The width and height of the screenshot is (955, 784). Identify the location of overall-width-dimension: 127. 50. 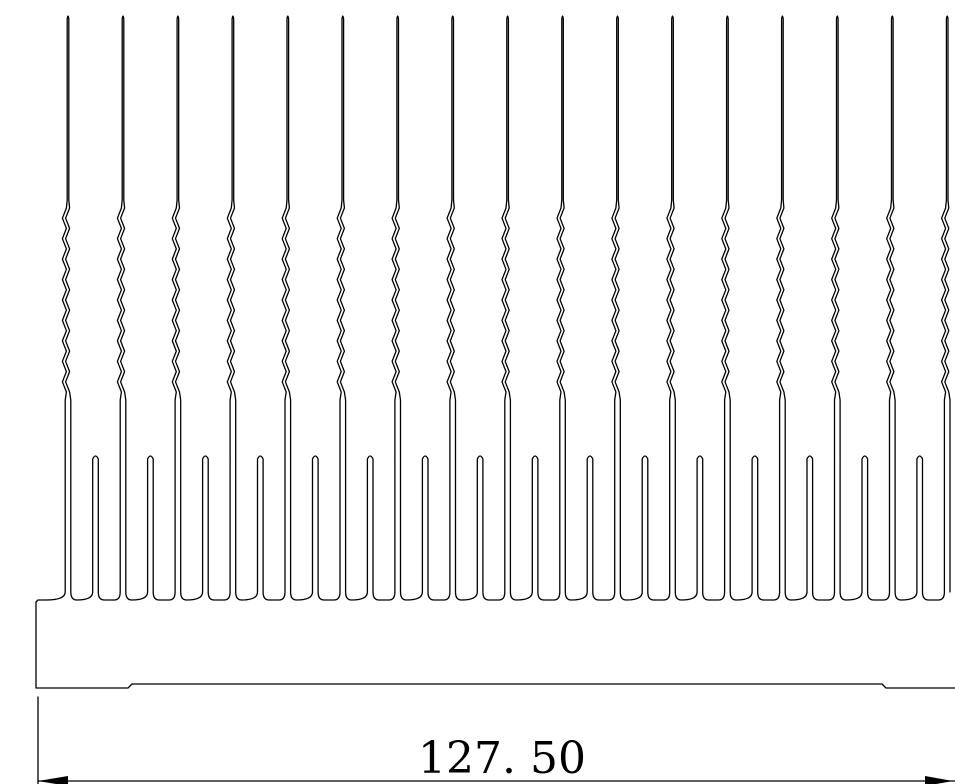
(496, 740).